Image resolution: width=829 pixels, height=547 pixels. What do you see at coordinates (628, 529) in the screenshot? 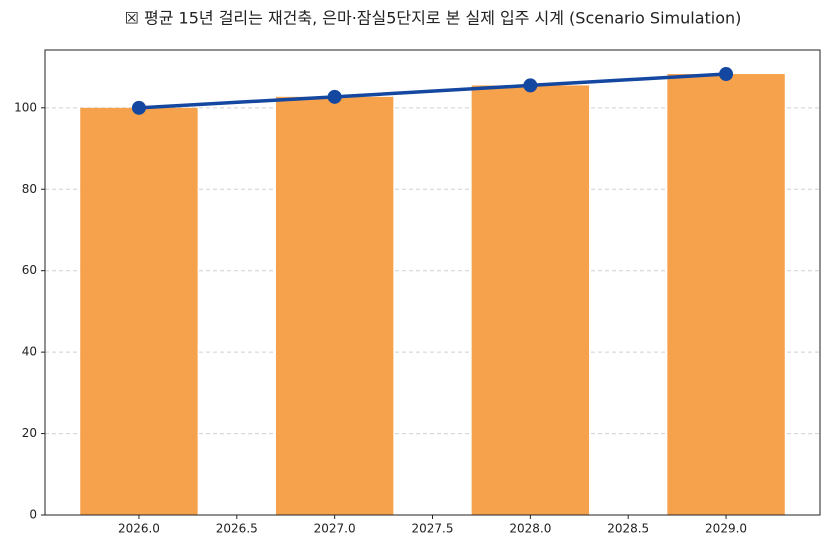
I see `x-tick-label: 2028.5` at bounding box center [628, 529].